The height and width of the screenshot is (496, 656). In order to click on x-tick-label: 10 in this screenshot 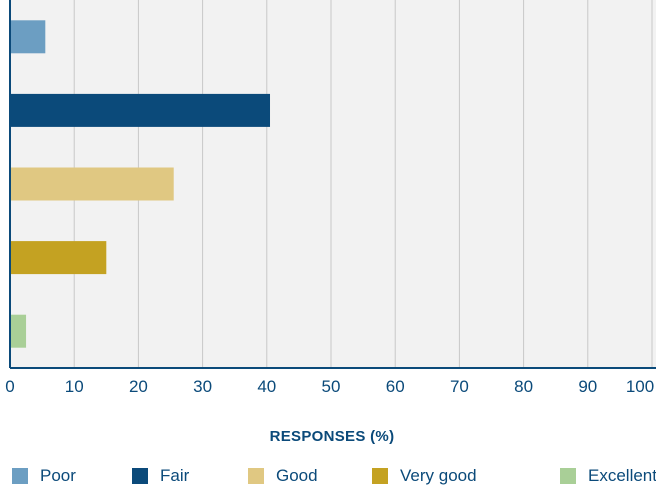, I will do `click(74, 386)`.